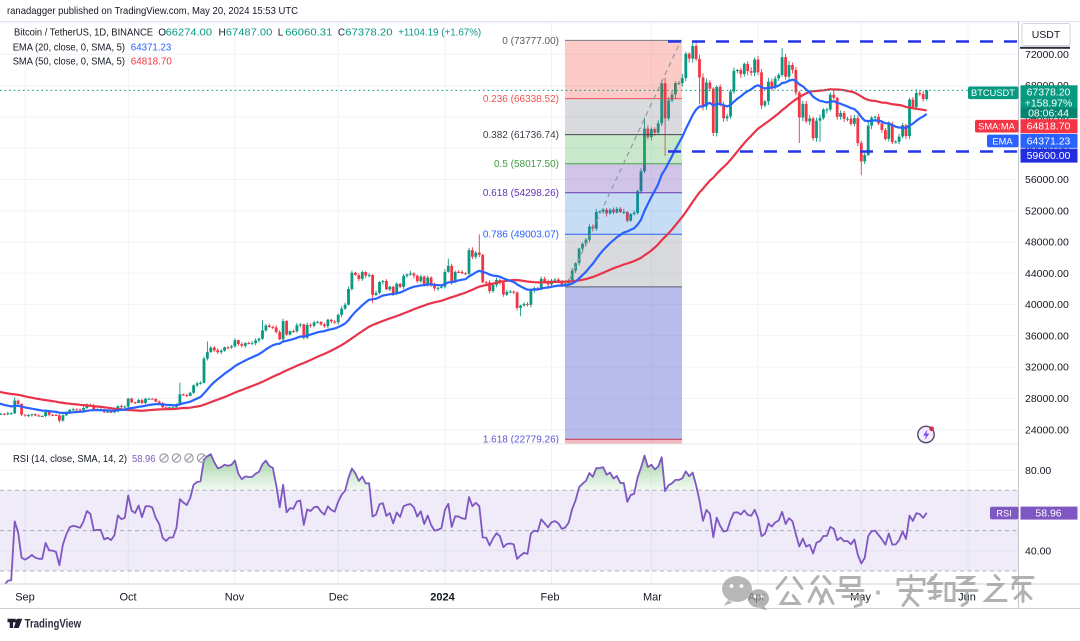 Image resolution: width=1080 pixels, height=641 pixels. Describe the element at coordinates (1038, 471) in the screenshot. I see `svg-text: 80.00` at that location.